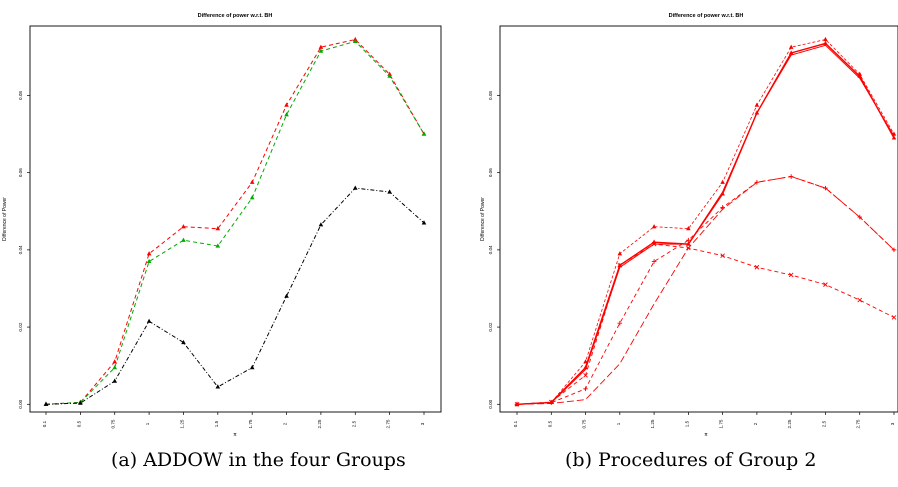  What do you see at coordinates (789, 423) in the screenshot?
I see `chart-b-xtick-label: 2.25` at bounding box center [789, 423].